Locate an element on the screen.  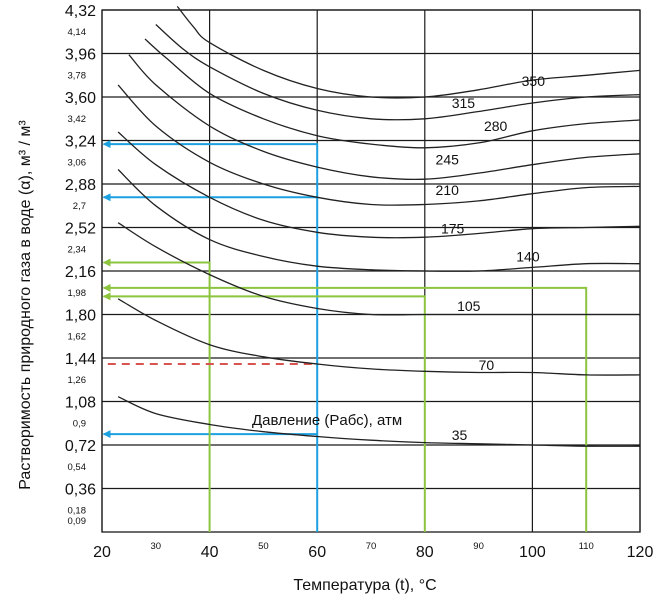
y-minor-tick-label: 3,78 is located at coordinates (77, 75).